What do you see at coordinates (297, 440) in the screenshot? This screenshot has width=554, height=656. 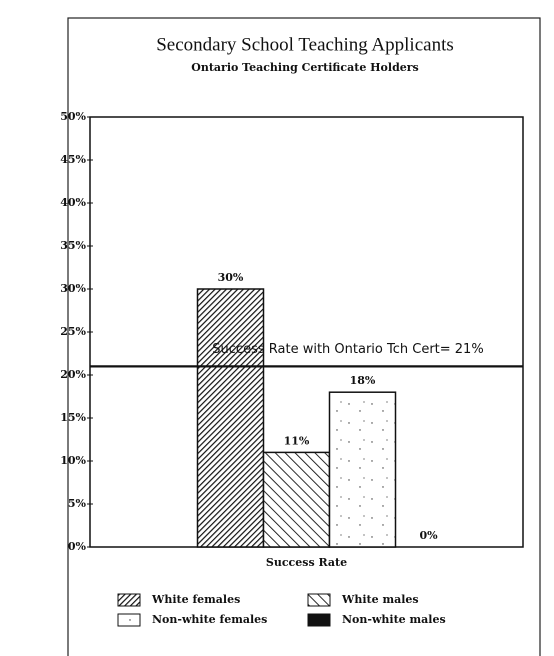 I see `data-label: 11%` at bounding box center [297, 440].